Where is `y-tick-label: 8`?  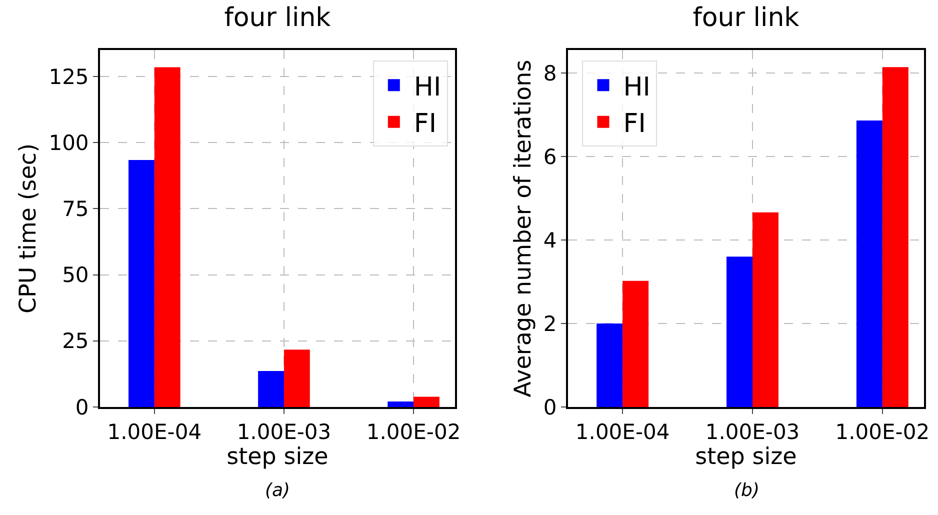 y-tick-label: 8 is located at coordinates (550, 73).